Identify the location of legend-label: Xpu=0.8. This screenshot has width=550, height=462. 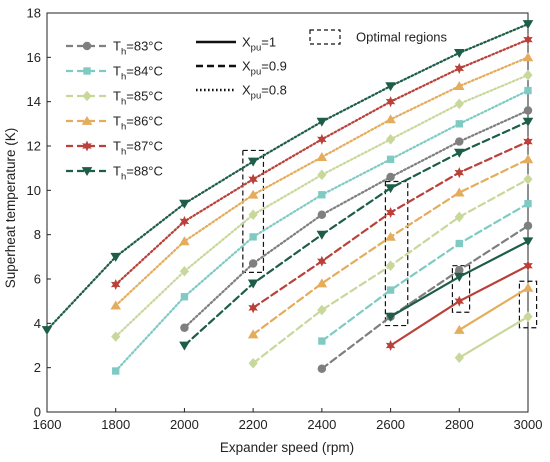
(264, 92).